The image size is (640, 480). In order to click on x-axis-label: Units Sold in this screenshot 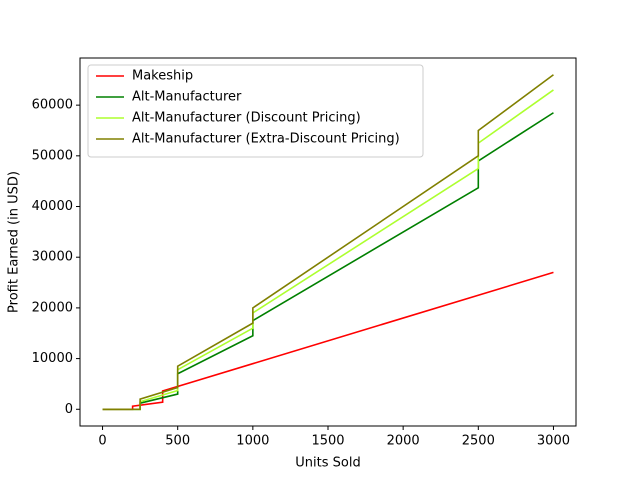, I will do `click(327, 463)`.